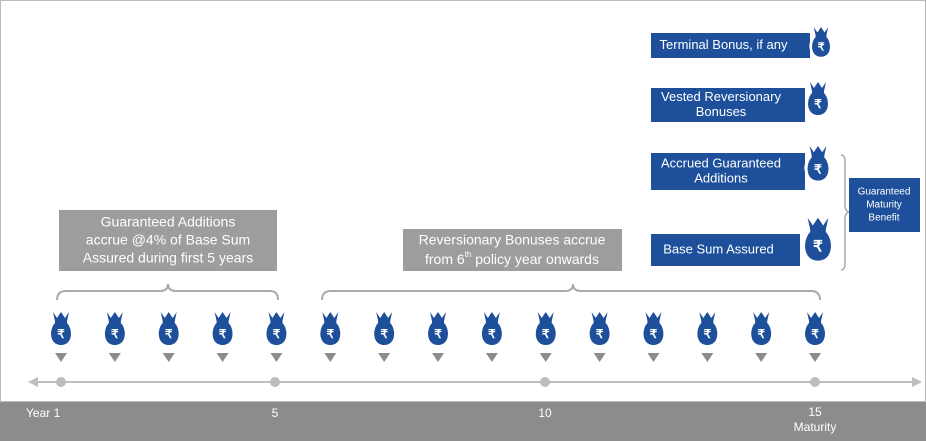 Image resolution: width=926 pixels, height=441 pixels. I want to click on benefit-label: Terminal Bonus, if any, so click(724, 44).